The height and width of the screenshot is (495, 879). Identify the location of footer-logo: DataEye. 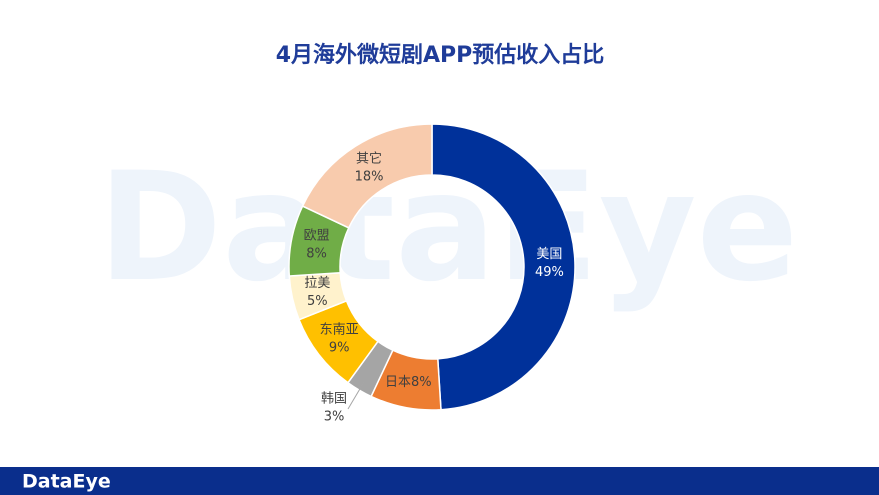
(66, 482).